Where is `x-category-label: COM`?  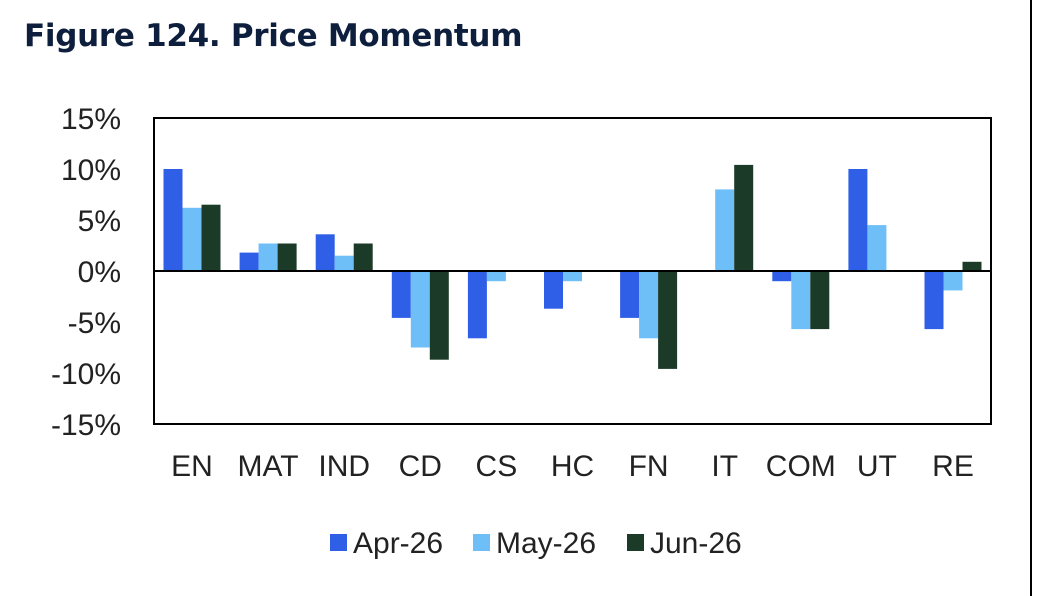
x-category-label: COM is located at coordinates (801, 466).